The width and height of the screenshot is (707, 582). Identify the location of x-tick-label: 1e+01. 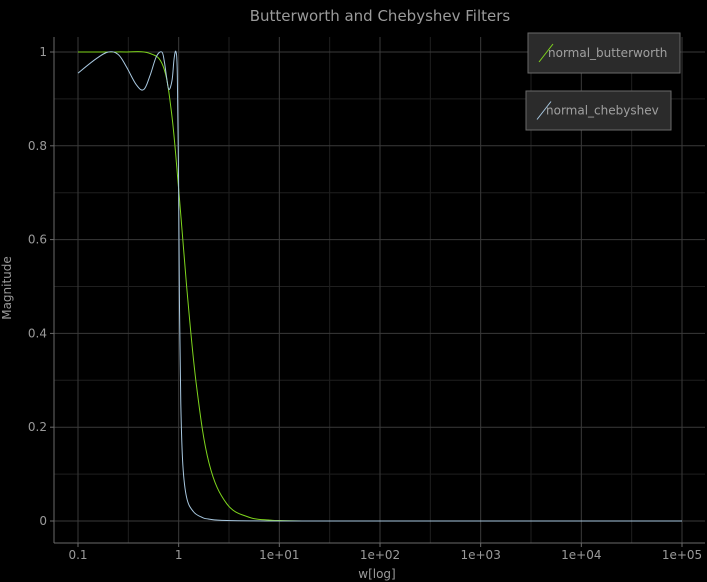
(279, 555).